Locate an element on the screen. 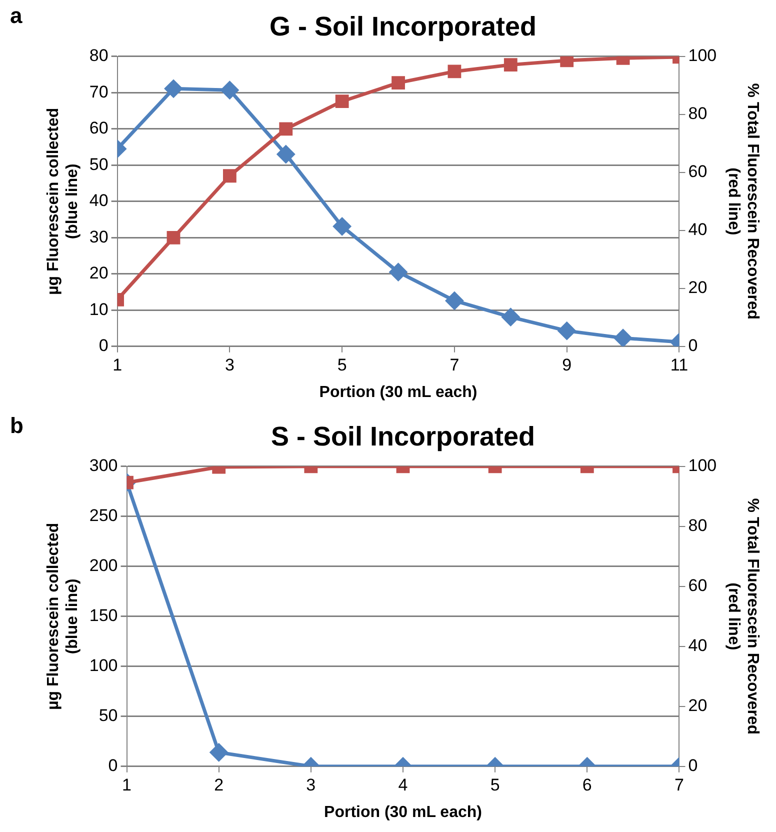  x-tick-label: 4 is located at coordinates (403, 784).